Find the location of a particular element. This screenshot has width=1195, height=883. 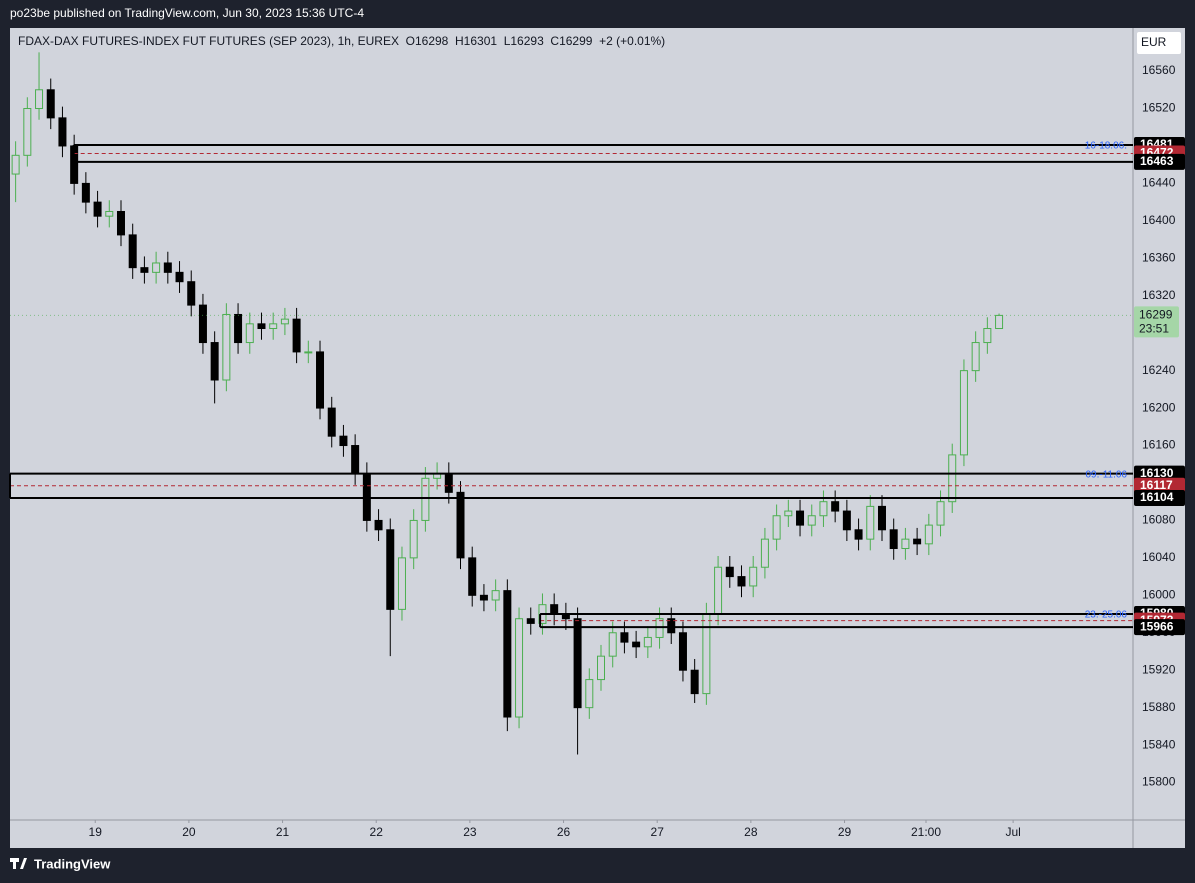

x-tick-label: 28 is located at coordinates (751, 832).